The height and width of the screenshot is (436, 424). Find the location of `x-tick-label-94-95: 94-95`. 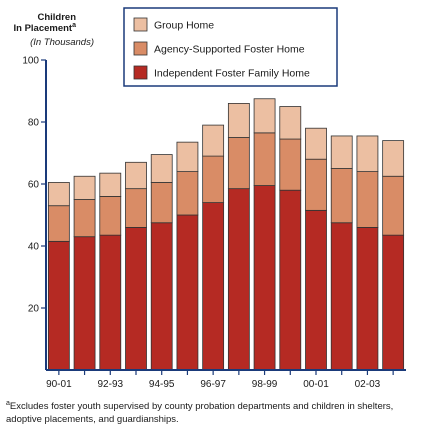

x-tick-label-94-95: 94-95 is located at coordinates (162, 384).